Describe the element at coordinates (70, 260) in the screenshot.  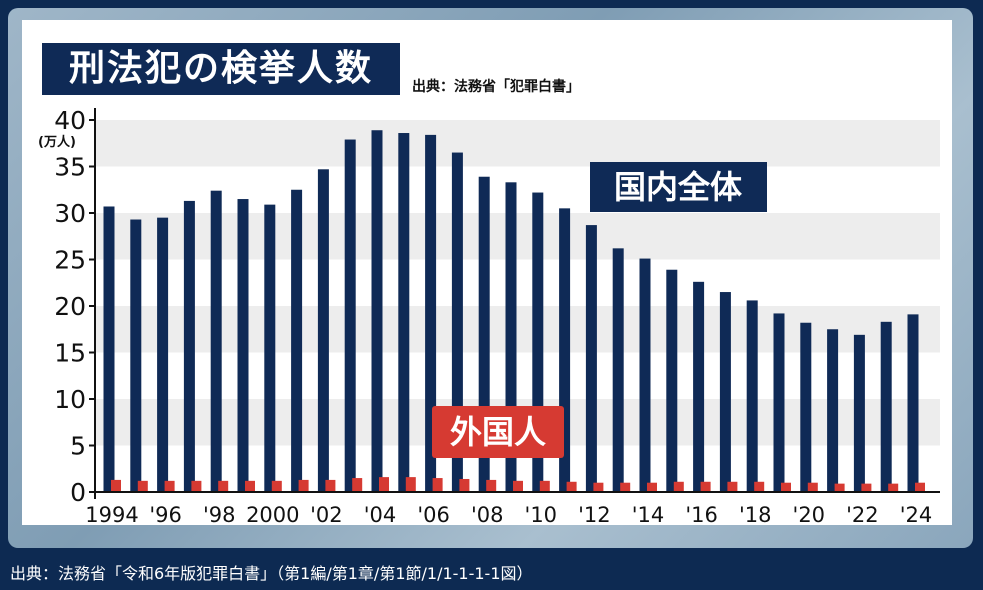
I see `y-tick-label: 25` at that location.